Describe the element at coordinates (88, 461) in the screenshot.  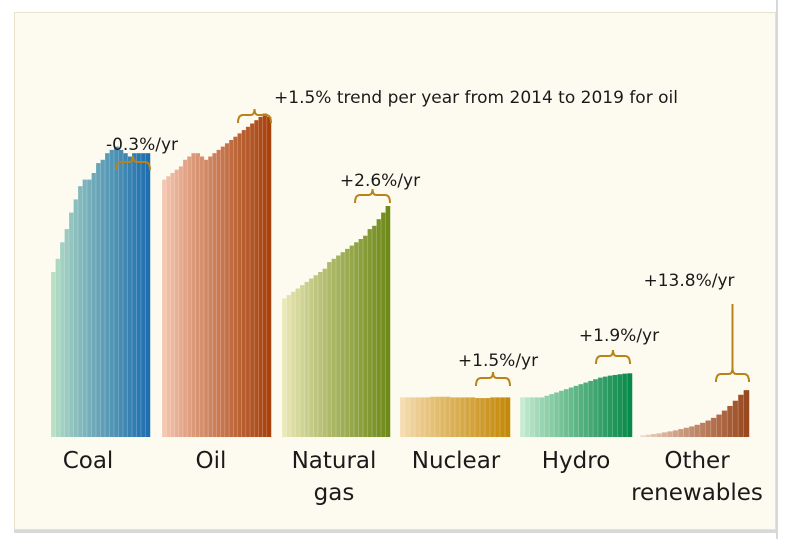
I see `coal-category-label: Coal` at that location.